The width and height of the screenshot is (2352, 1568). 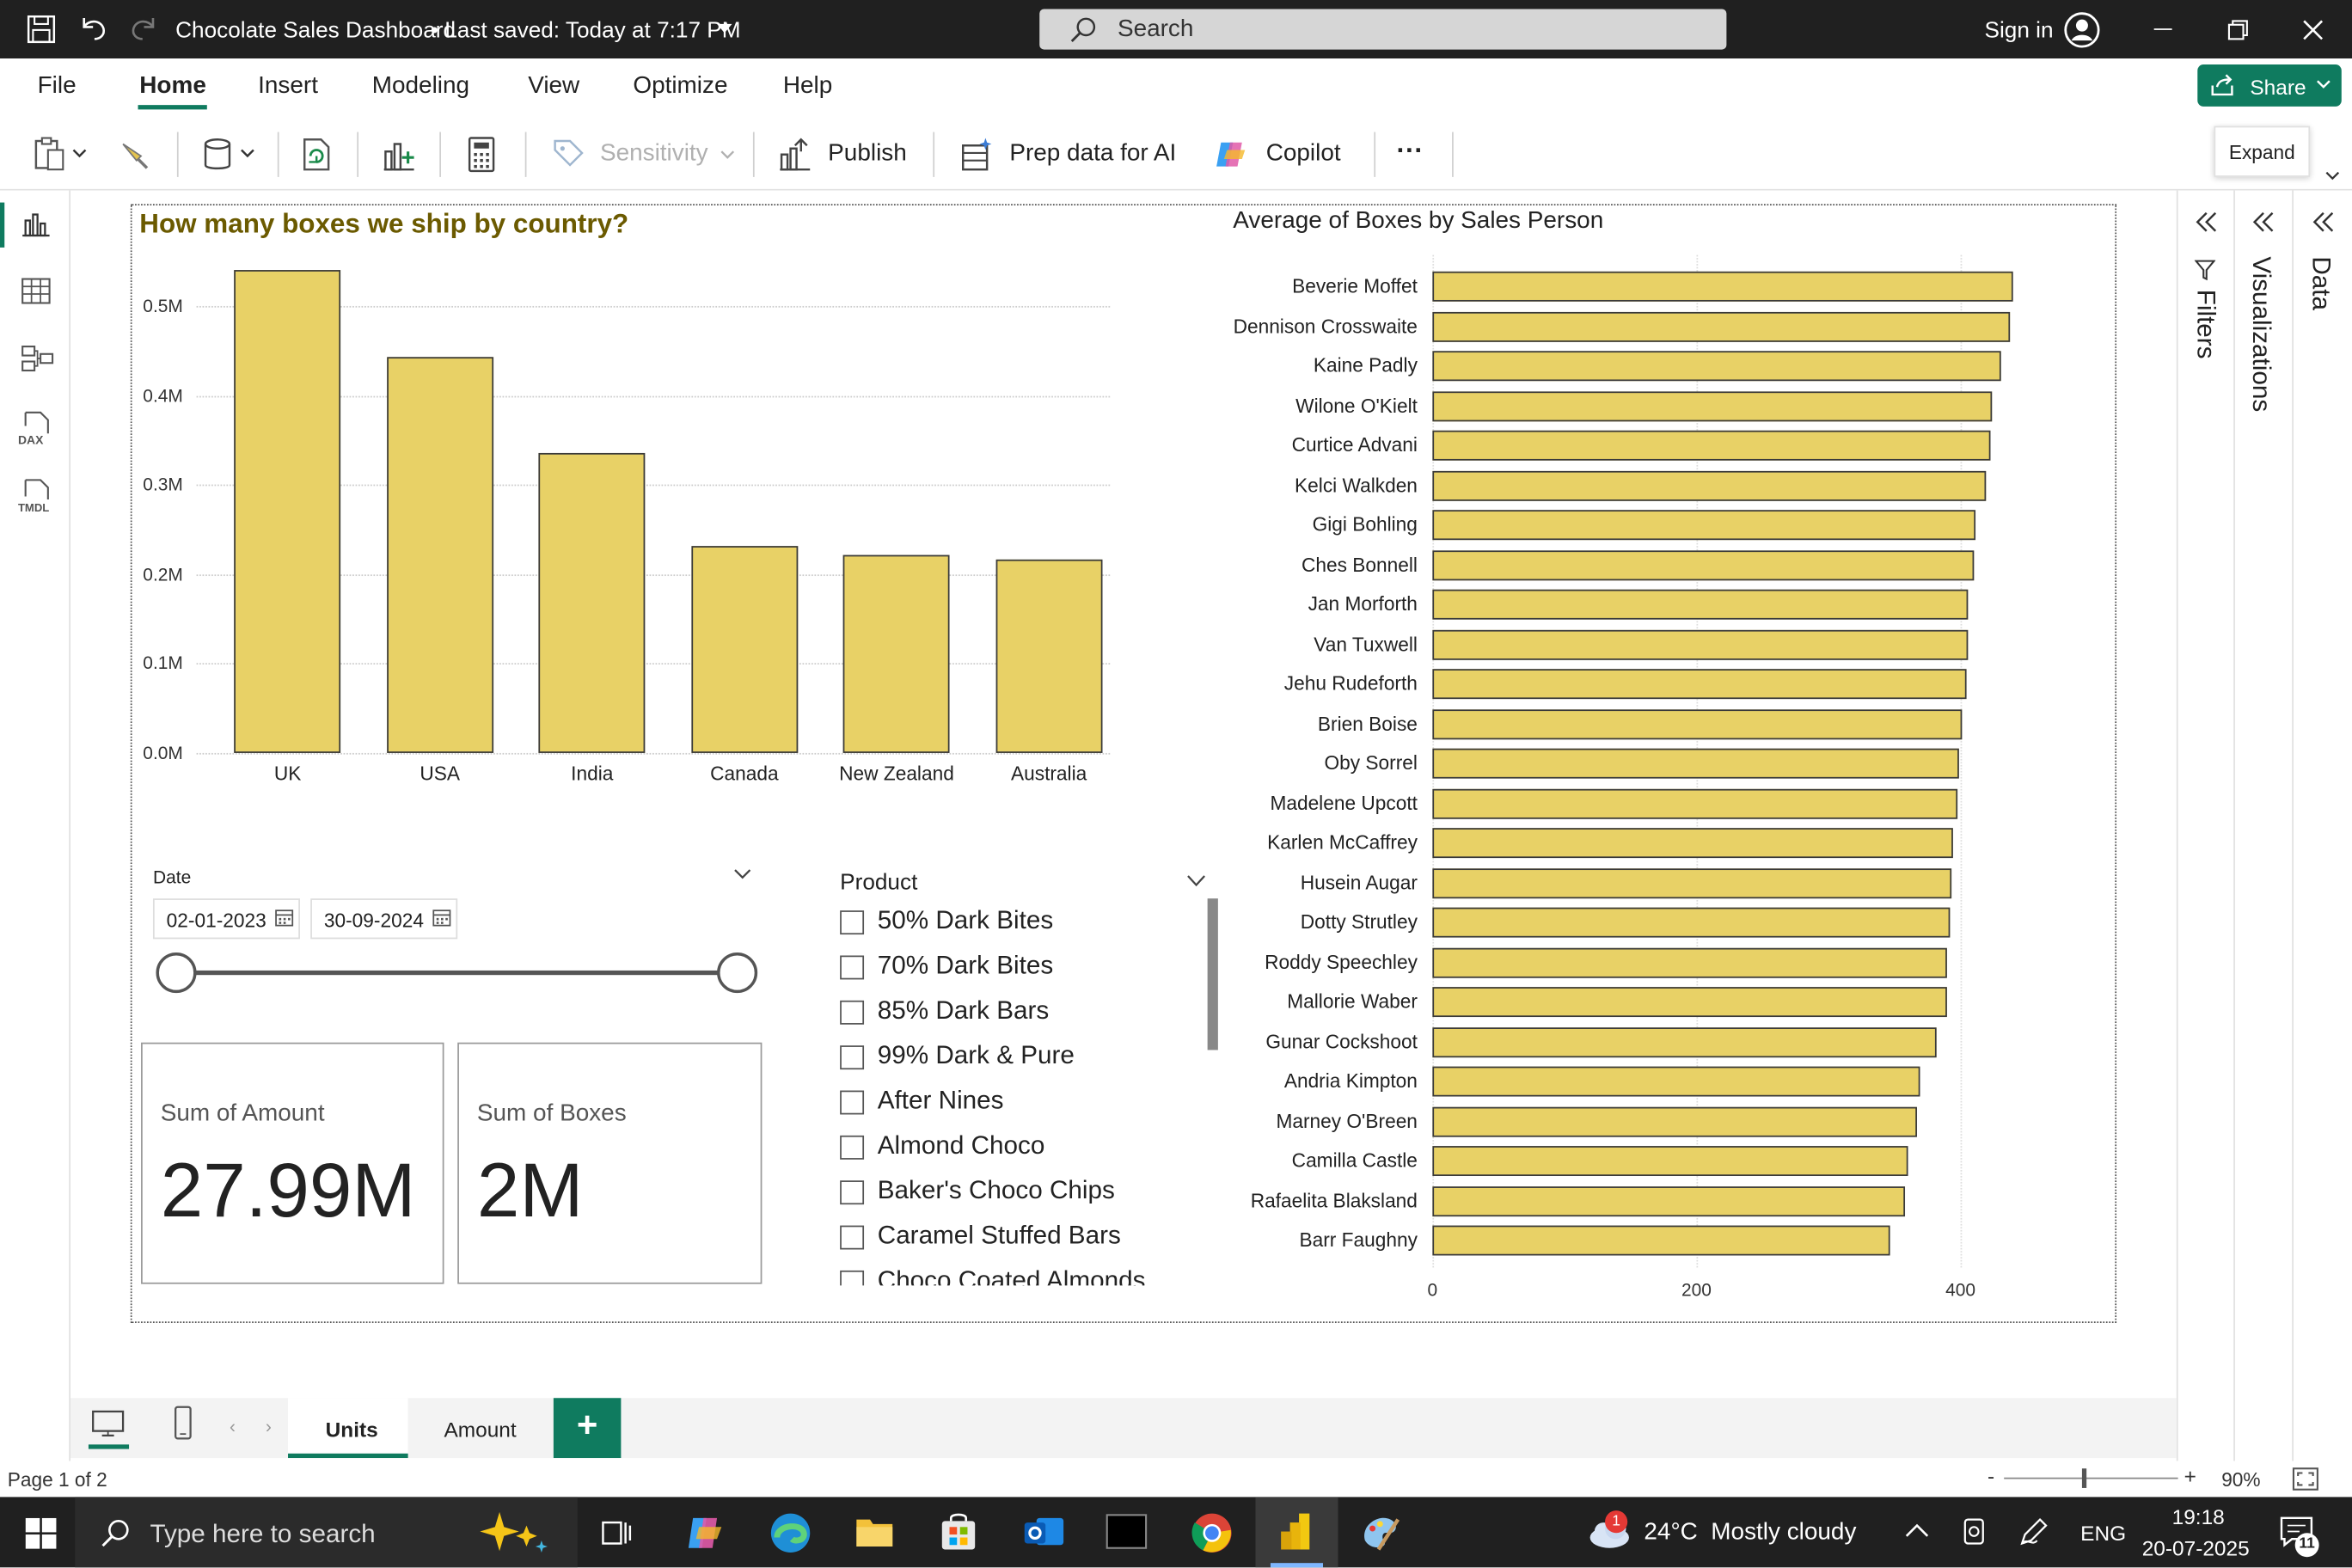 I want to click on page-tab-units: Units, so click(x=348, y=1428).